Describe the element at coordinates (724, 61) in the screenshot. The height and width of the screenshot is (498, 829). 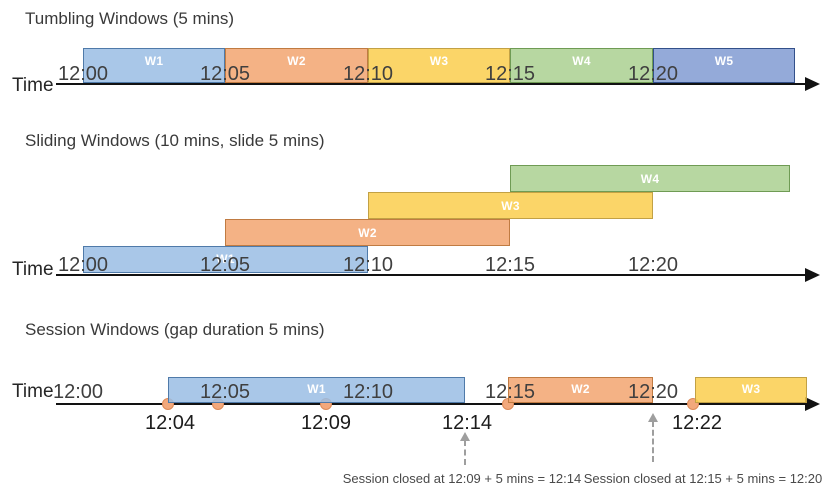
I see `window-label: W5` at that location.